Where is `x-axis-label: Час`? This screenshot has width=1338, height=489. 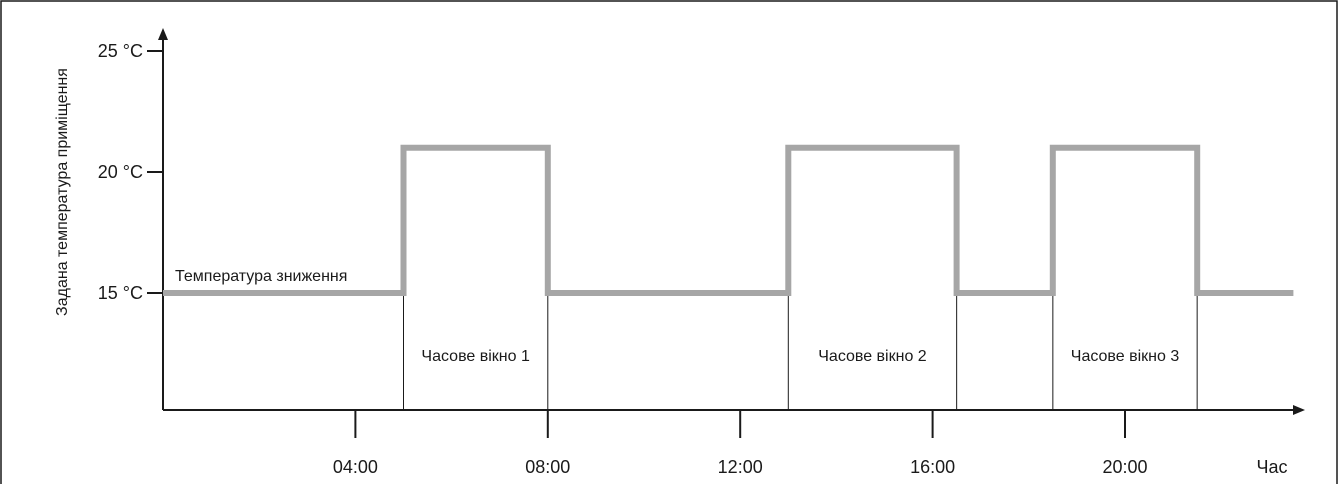 x-axis-label: Час is located at coordinates (1271, 467).